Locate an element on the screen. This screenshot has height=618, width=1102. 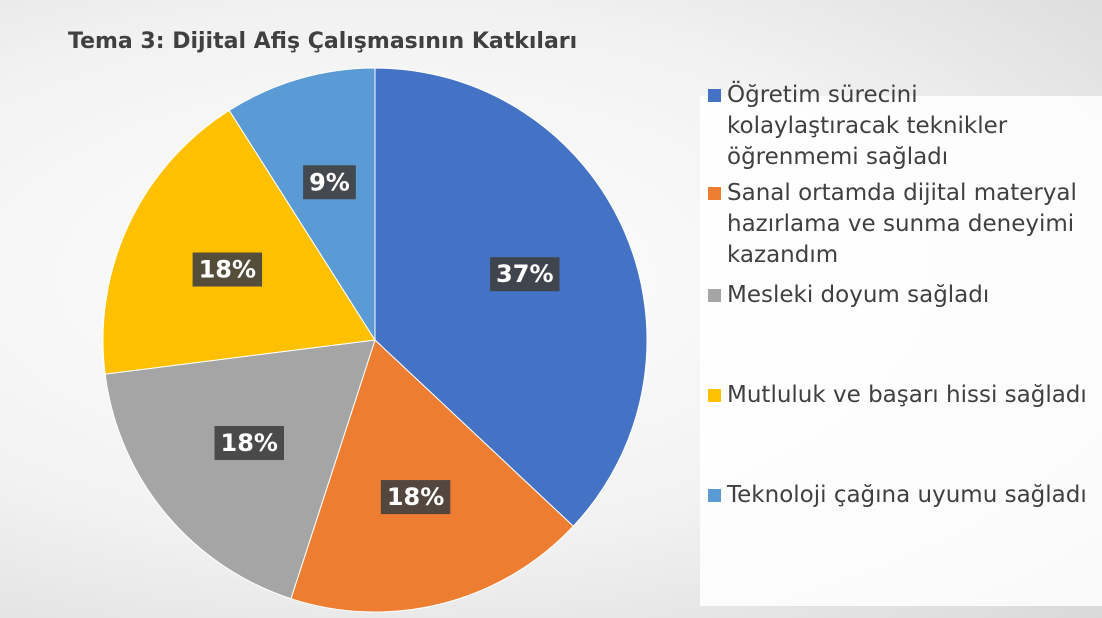
legend-label: Mutluluk ve başarı hissi sağladı is located at coordinates (907, 395).